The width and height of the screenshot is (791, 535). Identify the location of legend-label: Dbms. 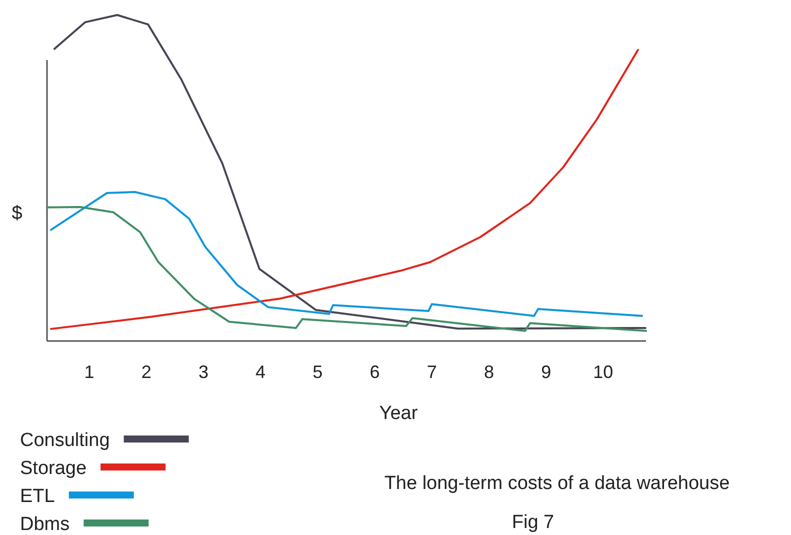
(45, 524).